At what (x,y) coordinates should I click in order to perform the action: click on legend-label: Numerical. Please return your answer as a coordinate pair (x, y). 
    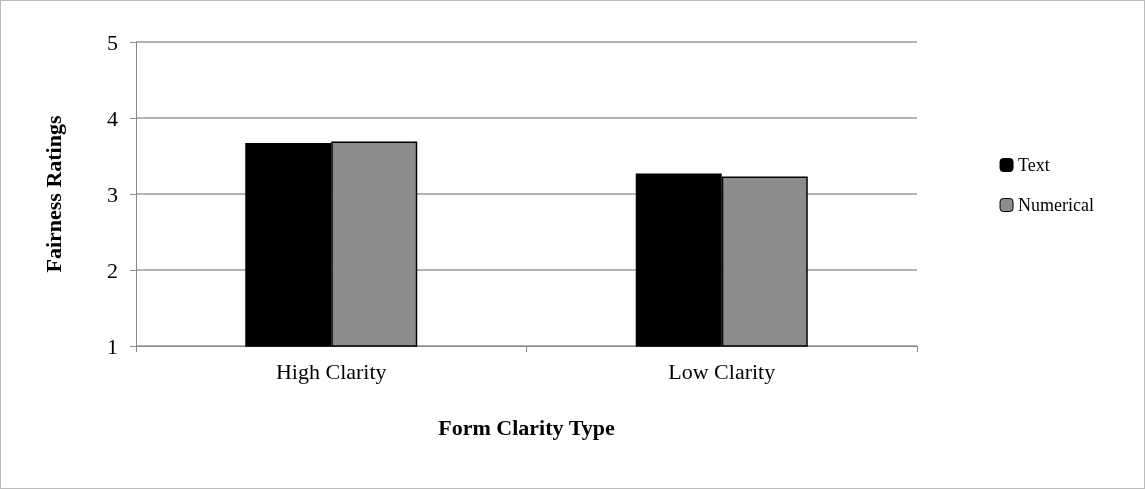
    Looking at the image, I should click on (1056, 205).